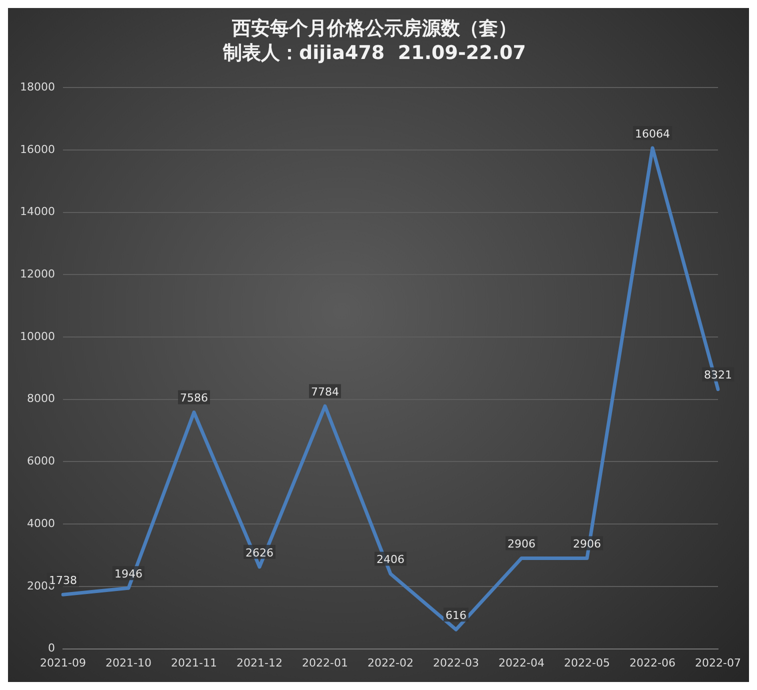 Image resolution: width=757 pixels, height=690 pixels. I want to click on data-label: 7784, so click(325, 391).